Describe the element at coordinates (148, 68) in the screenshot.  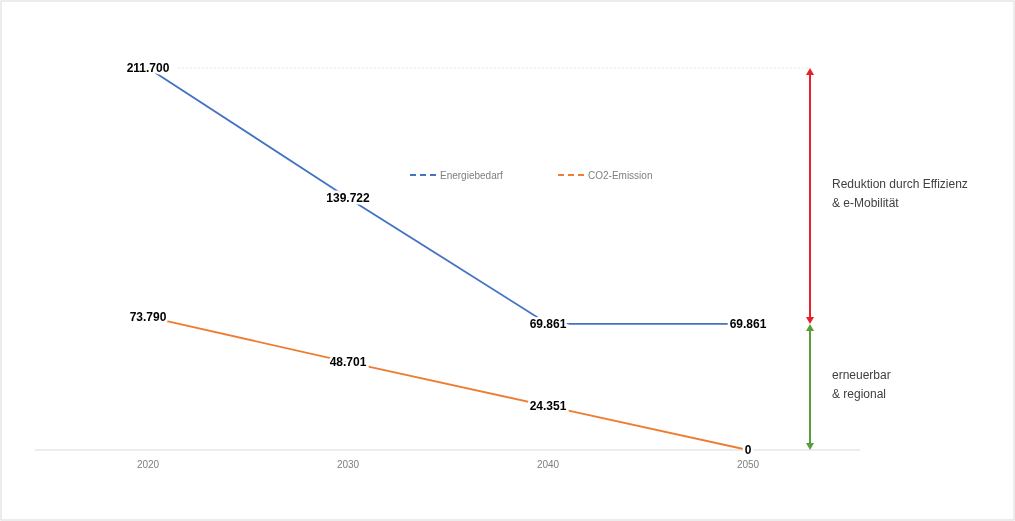
I see `data-label: 211.700` at that location.